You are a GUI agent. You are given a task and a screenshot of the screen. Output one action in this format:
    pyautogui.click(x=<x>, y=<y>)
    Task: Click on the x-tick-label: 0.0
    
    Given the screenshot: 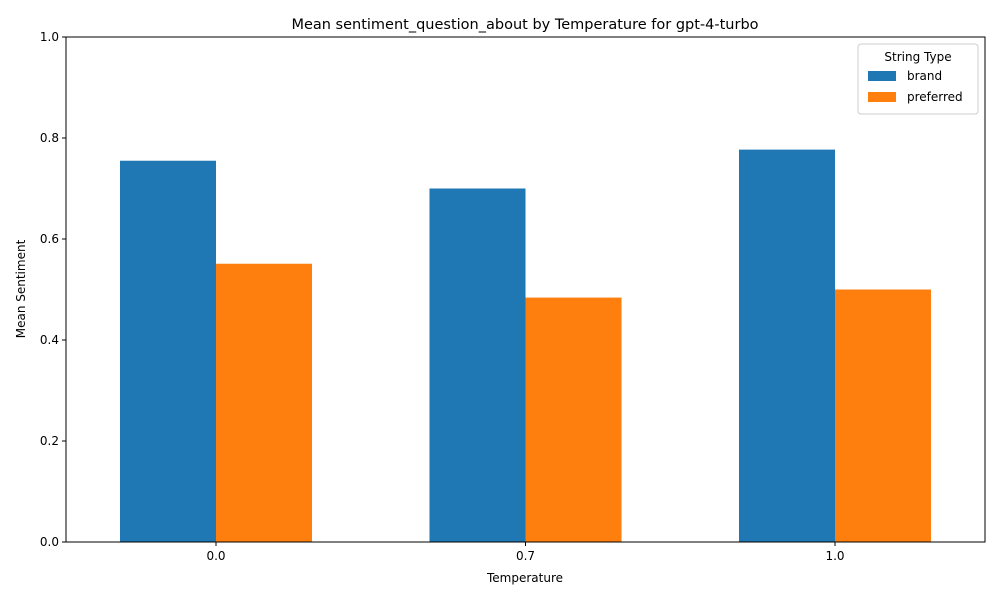 What is the action you would take?
    pyautogui.click(x=215, y=556)
    